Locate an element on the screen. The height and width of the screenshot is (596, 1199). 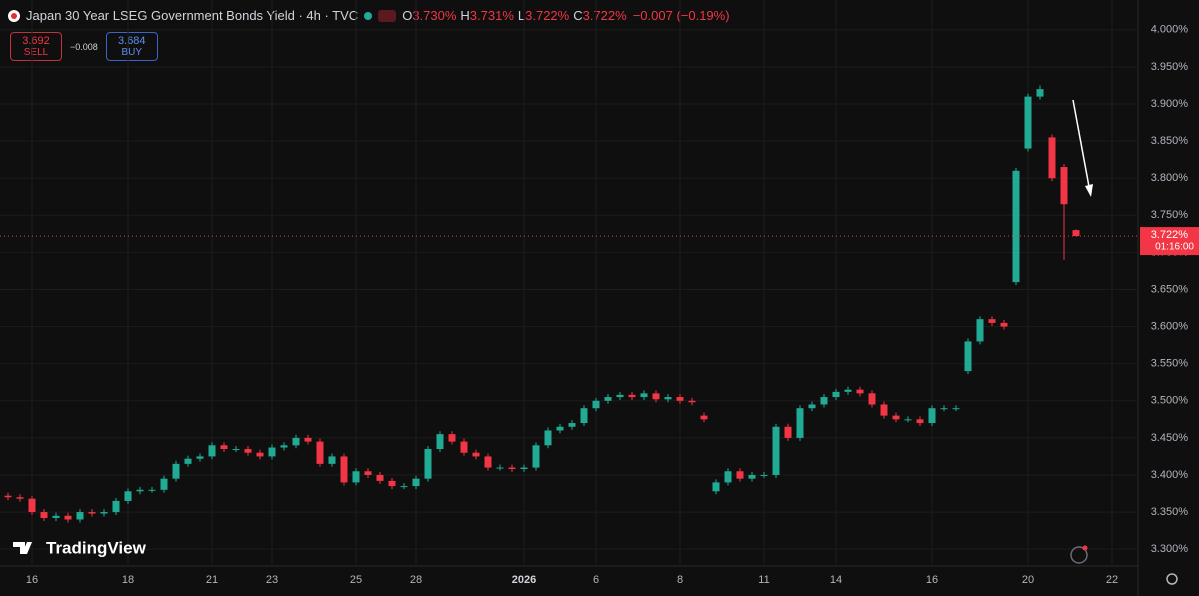
x-tick-label: 11 is located at coordinates (763, 580).